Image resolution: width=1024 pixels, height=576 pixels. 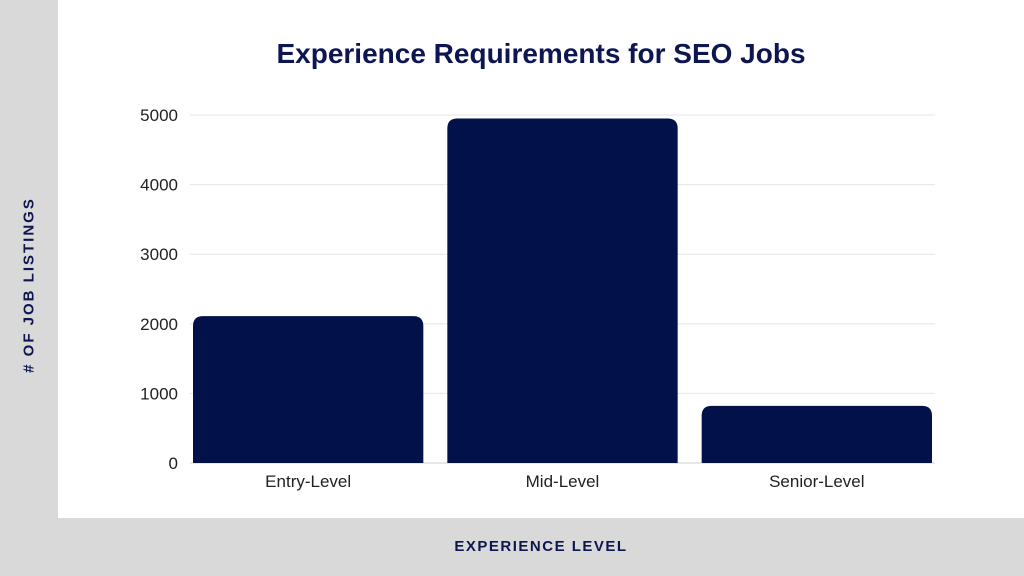 What do you see at coordinates (159, 185) in the screenshot?
I see `y-tick-label: 4000` at bounding box center [159, 185].